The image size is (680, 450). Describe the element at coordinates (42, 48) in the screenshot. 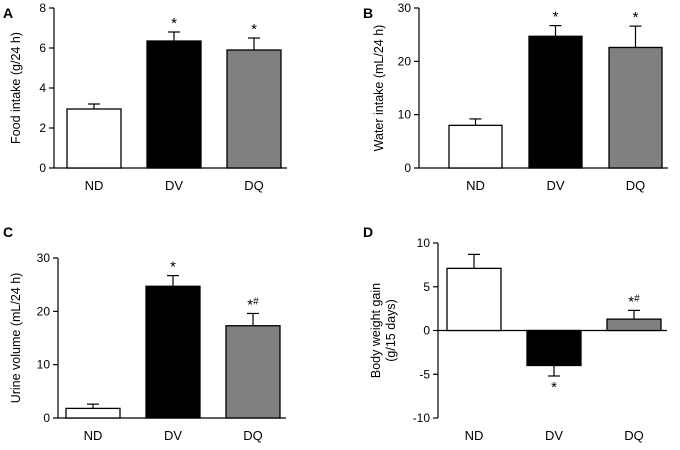

I see `y-tick-label: 6` at that location.